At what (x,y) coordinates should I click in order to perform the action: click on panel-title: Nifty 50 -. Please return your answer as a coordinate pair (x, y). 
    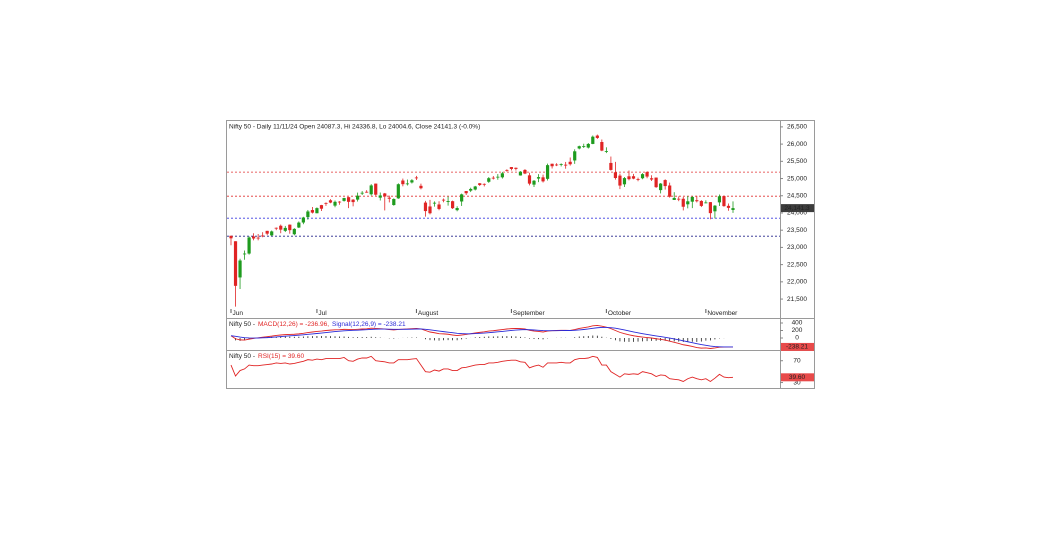
    Looking at the image, I should click on (242, 356).